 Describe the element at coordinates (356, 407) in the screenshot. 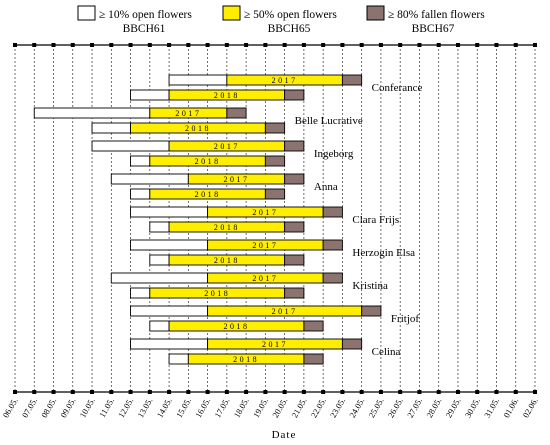

I see `x-tick-label: 24.05.` at that location.